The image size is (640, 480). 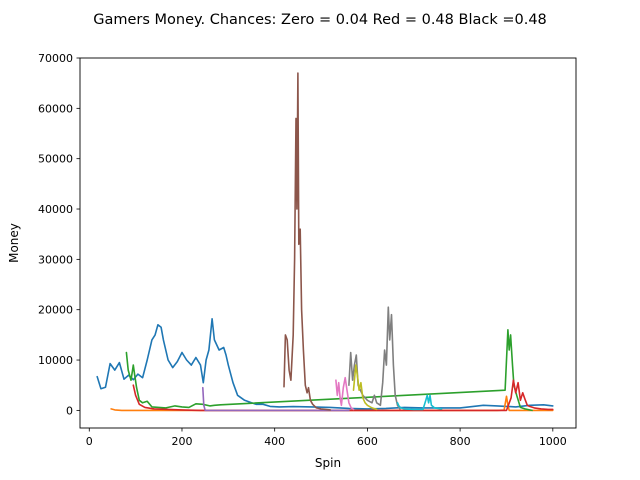 What do you see at coordinates (55, 58) in the screenshot?
I see `y-tick-label: 70000` at bounding box center [55, 58].